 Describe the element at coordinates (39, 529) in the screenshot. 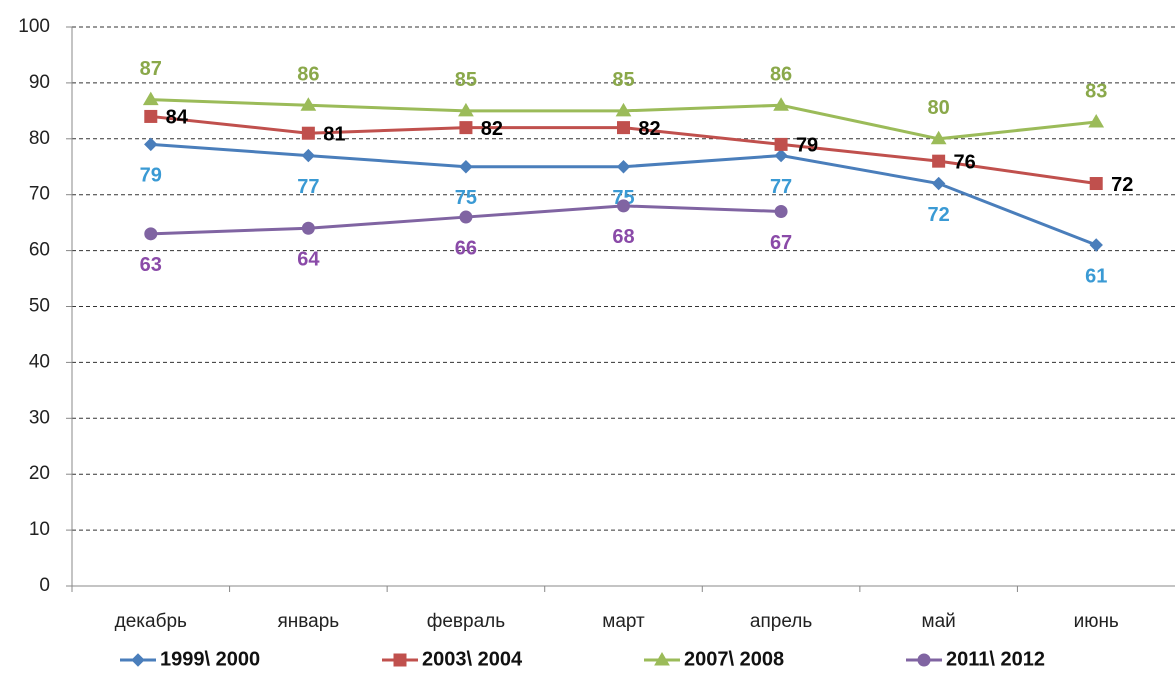

I see `y-tick-label: 10` at that location.